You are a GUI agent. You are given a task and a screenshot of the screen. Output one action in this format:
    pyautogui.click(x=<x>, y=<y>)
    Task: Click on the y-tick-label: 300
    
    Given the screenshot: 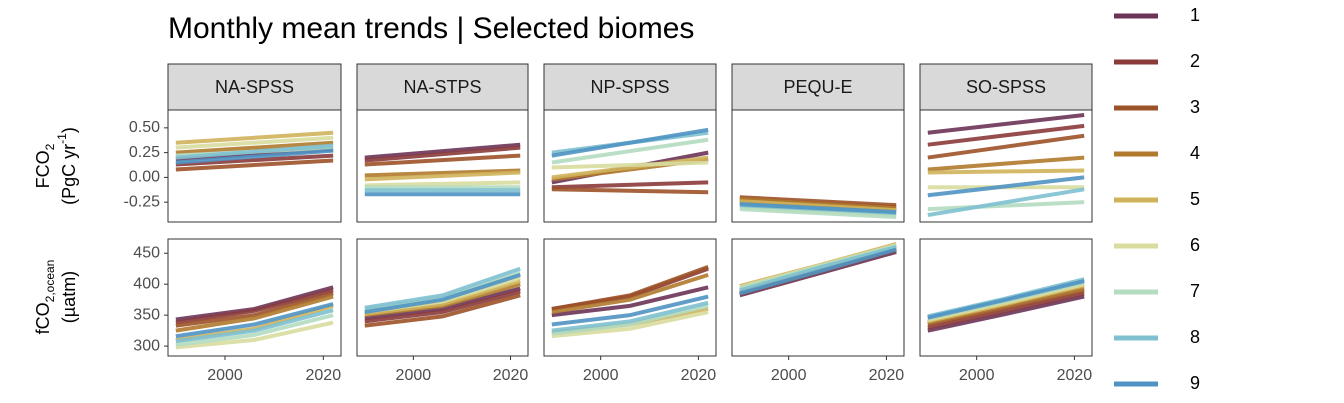 What is the action you would take?
    pyautogui.click(x=146, y=345)
    